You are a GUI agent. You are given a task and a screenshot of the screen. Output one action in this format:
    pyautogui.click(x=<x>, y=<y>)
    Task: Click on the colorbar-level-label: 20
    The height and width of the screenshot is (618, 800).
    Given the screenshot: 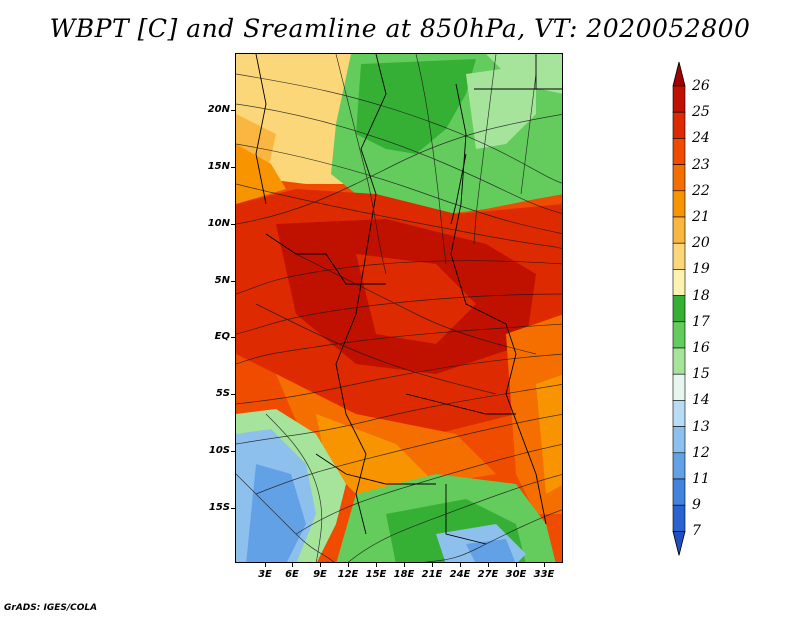 What is the action you would take?
    pyautogui.click(x=701, y=243)
    